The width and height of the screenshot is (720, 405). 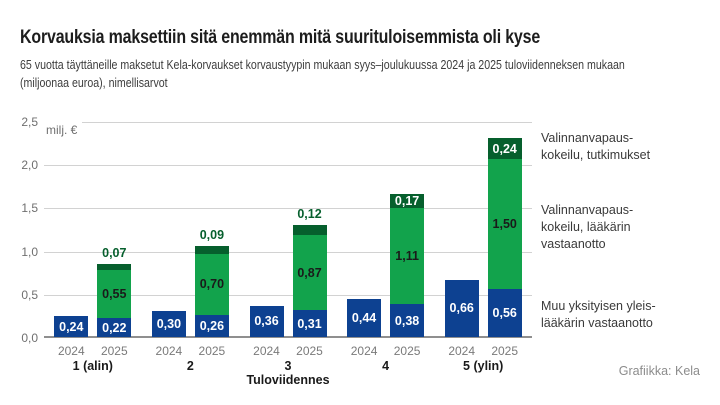 I want to click on bar-segment-tutkimukset: 0,24, so click(x=504, y=149).